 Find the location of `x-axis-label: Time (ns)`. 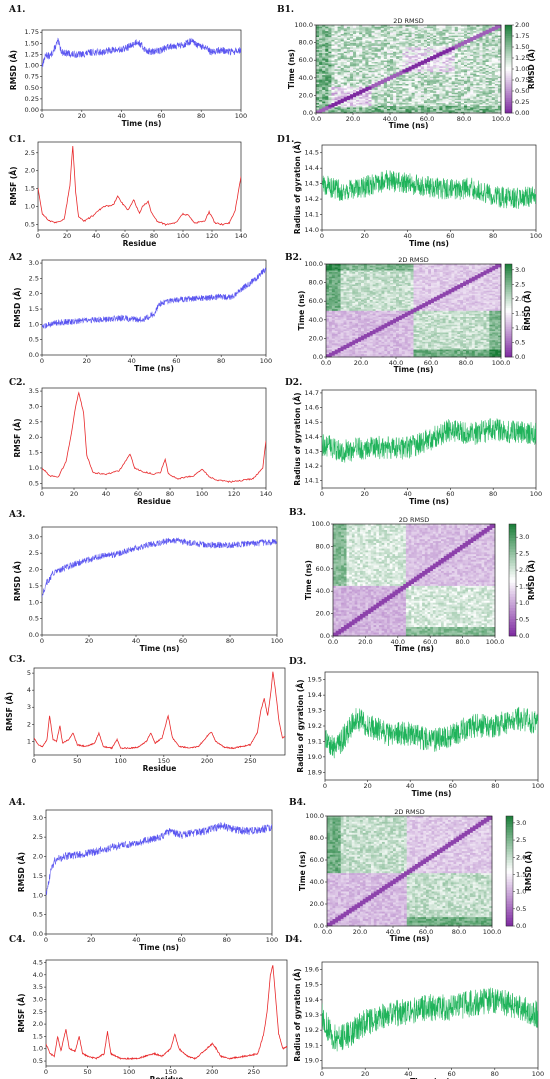

x-axis-label: Time (ns) is located at coordinates (142, 123).